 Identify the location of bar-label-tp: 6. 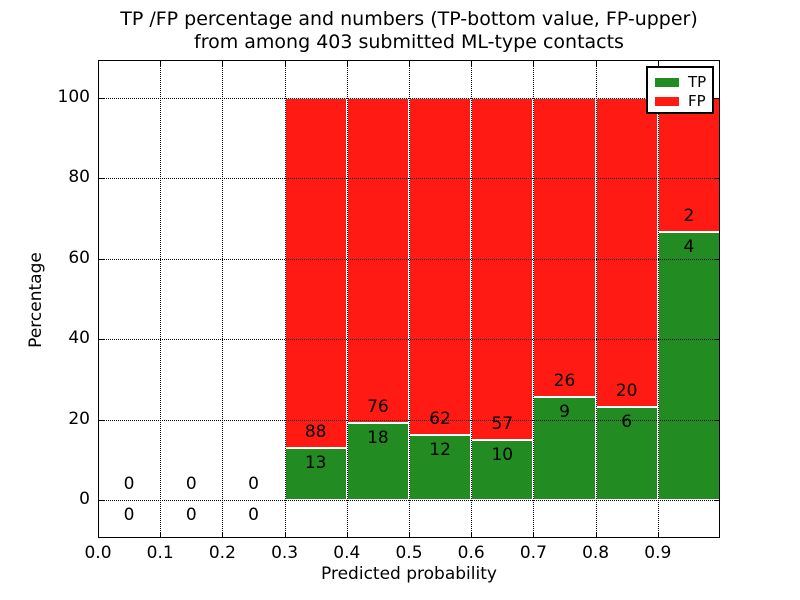
(627, 422).